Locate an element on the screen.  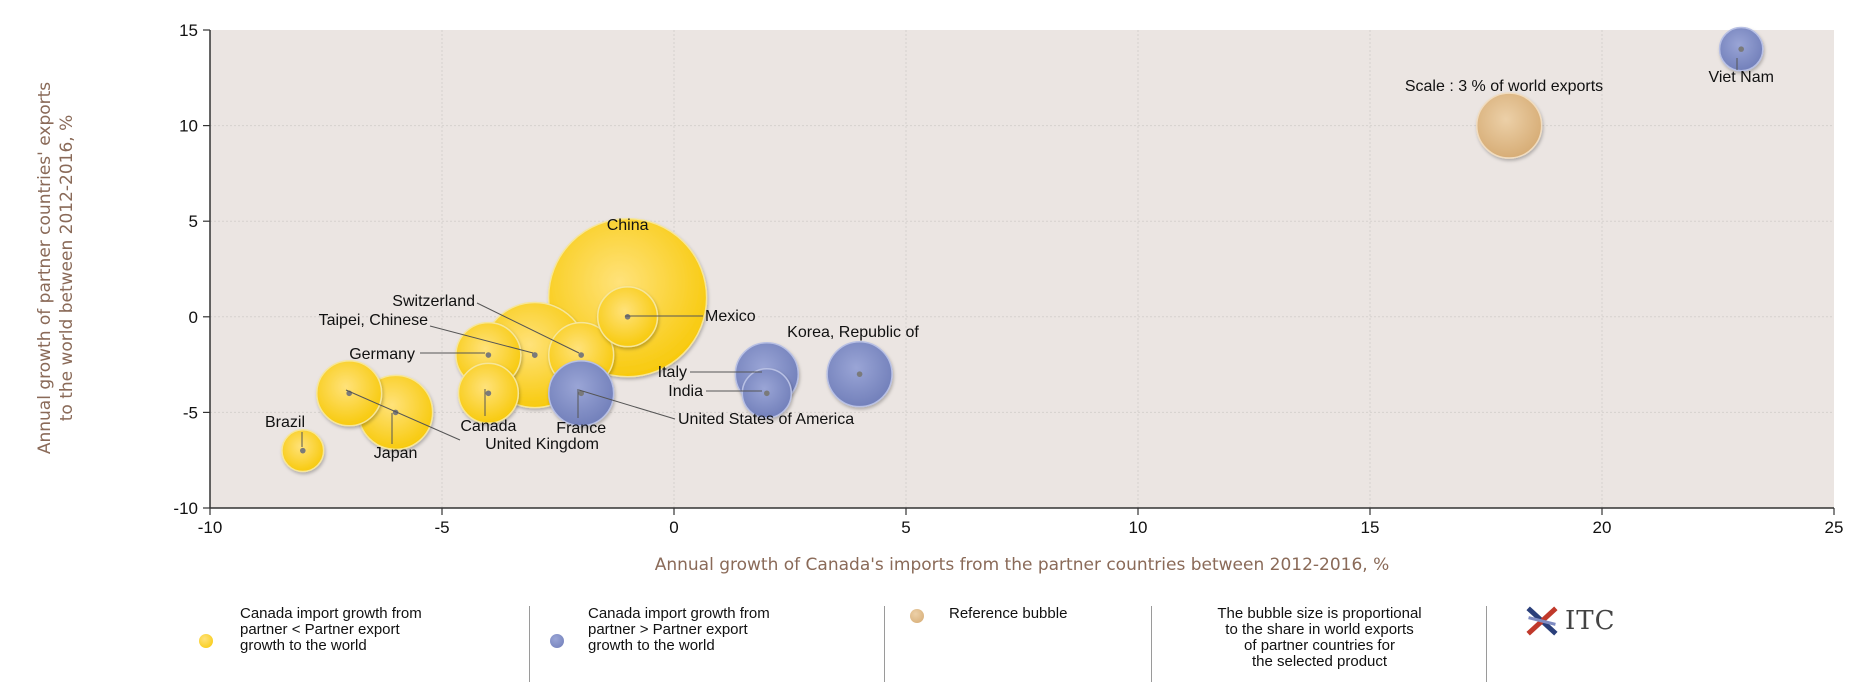
bubble is located at coordinates (1509, 125).